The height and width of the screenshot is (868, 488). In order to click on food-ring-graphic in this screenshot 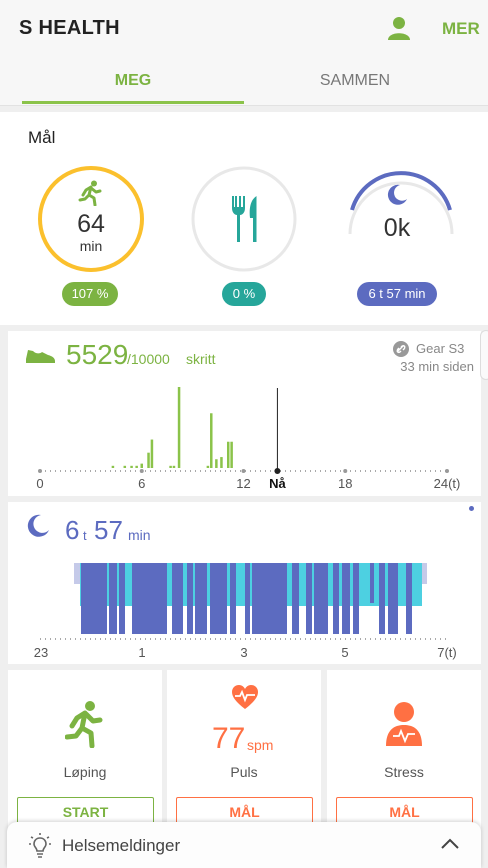, I will do `click(244, 219)`.